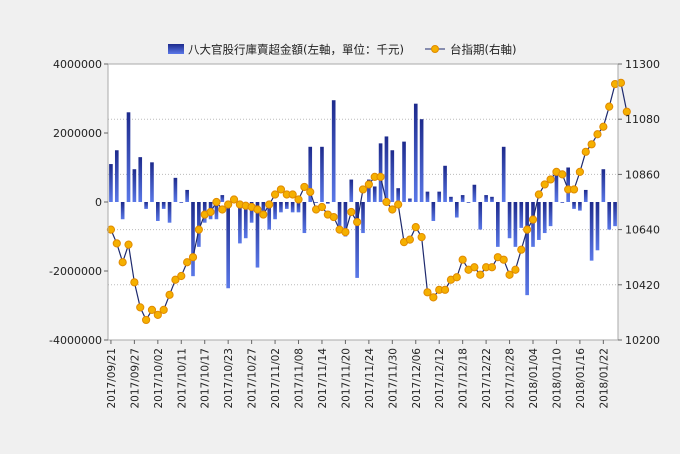 This screenshot has width=680, height=454. I want to click on x-tick-label: 2017/12/28, so click(511, 378).